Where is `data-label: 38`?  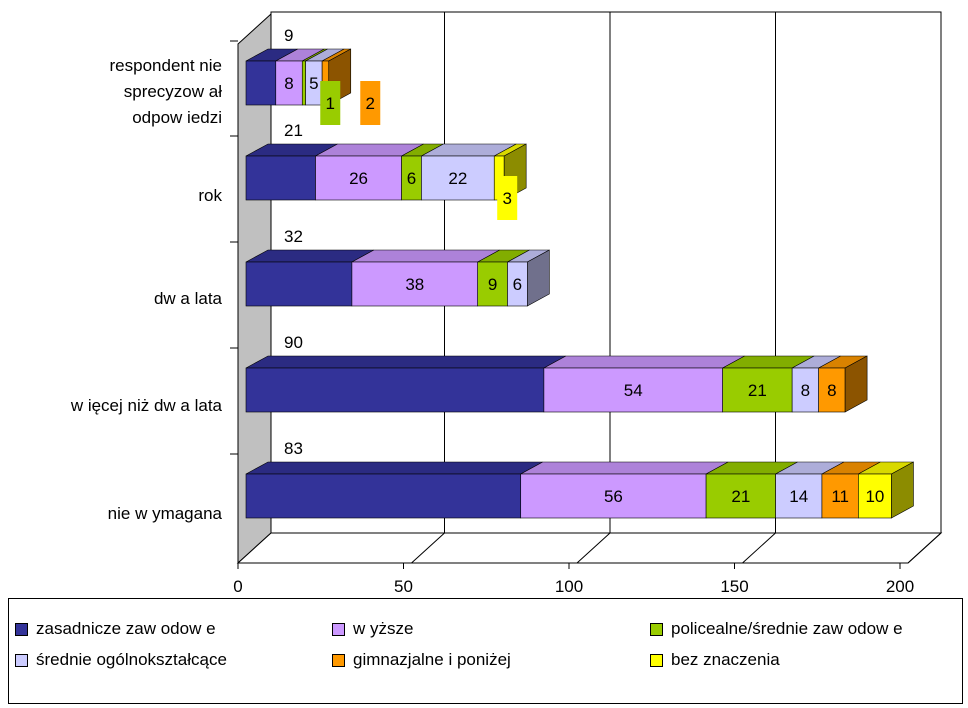
data-label: 38 is located at coordinates (414, 284).